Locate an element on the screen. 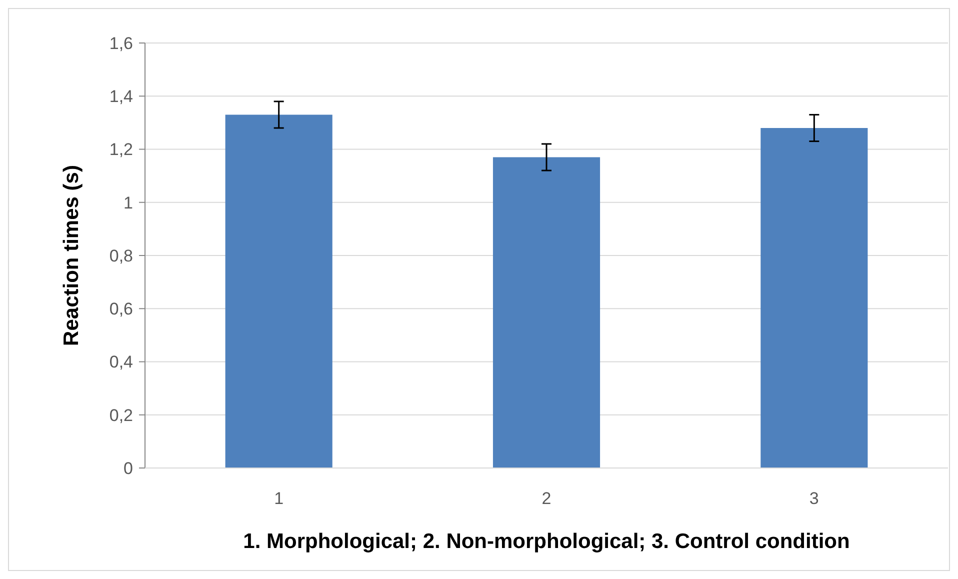 The height and width of the screenshot is (579, 958). y-axis-title: Reaction times (s) is located at coordinates (71, 255).